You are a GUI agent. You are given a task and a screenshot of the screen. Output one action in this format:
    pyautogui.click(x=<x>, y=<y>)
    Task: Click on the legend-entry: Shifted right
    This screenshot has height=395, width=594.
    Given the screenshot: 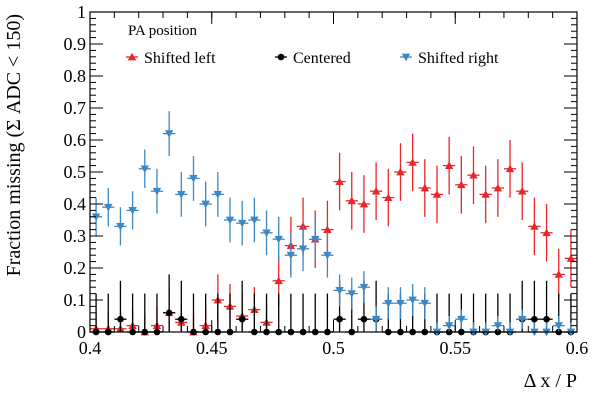 What is the action you would take?
    pyautogui.click(x=449, y=58)
    